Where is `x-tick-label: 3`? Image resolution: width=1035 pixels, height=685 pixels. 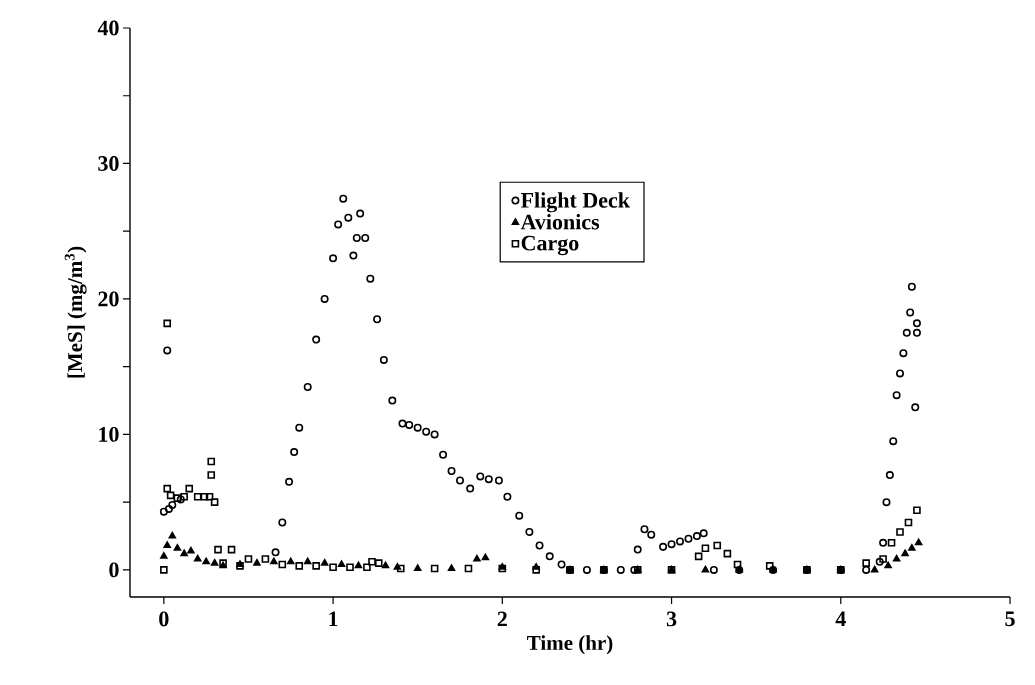 x-tick-label: 3 is located at coordinates (671, 619).